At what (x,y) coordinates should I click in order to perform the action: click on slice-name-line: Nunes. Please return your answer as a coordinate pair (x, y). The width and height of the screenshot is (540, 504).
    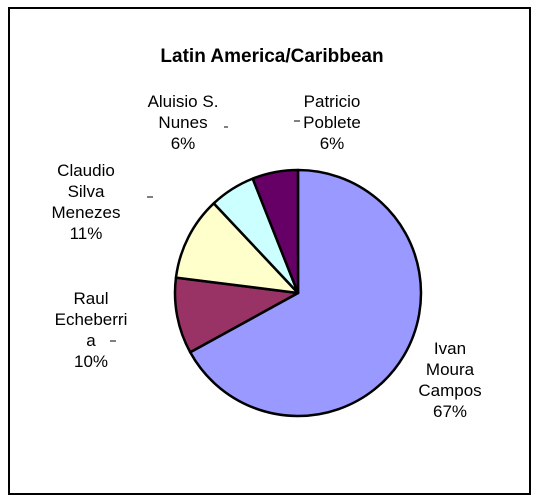
    Looking at the image, I should click on (182, 122).